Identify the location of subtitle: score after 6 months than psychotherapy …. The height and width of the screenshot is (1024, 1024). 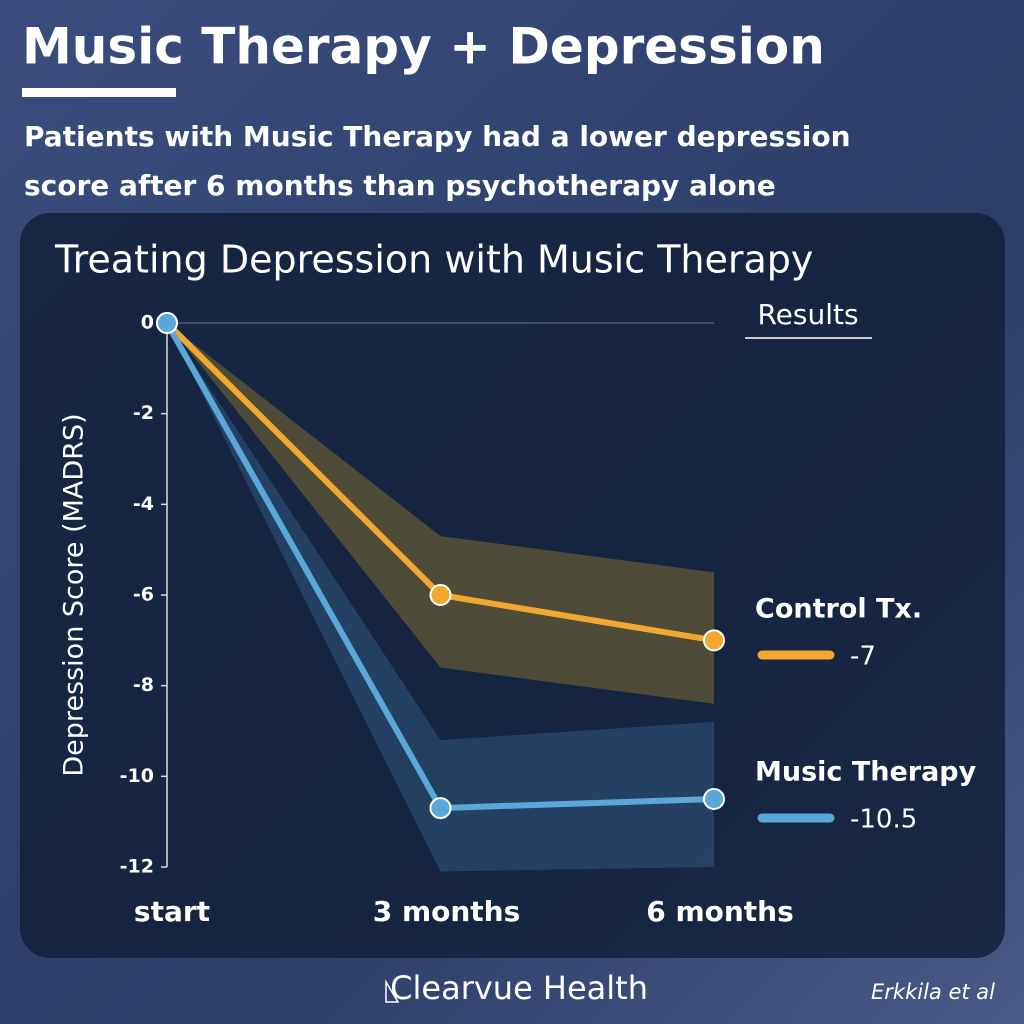
(400, 185).